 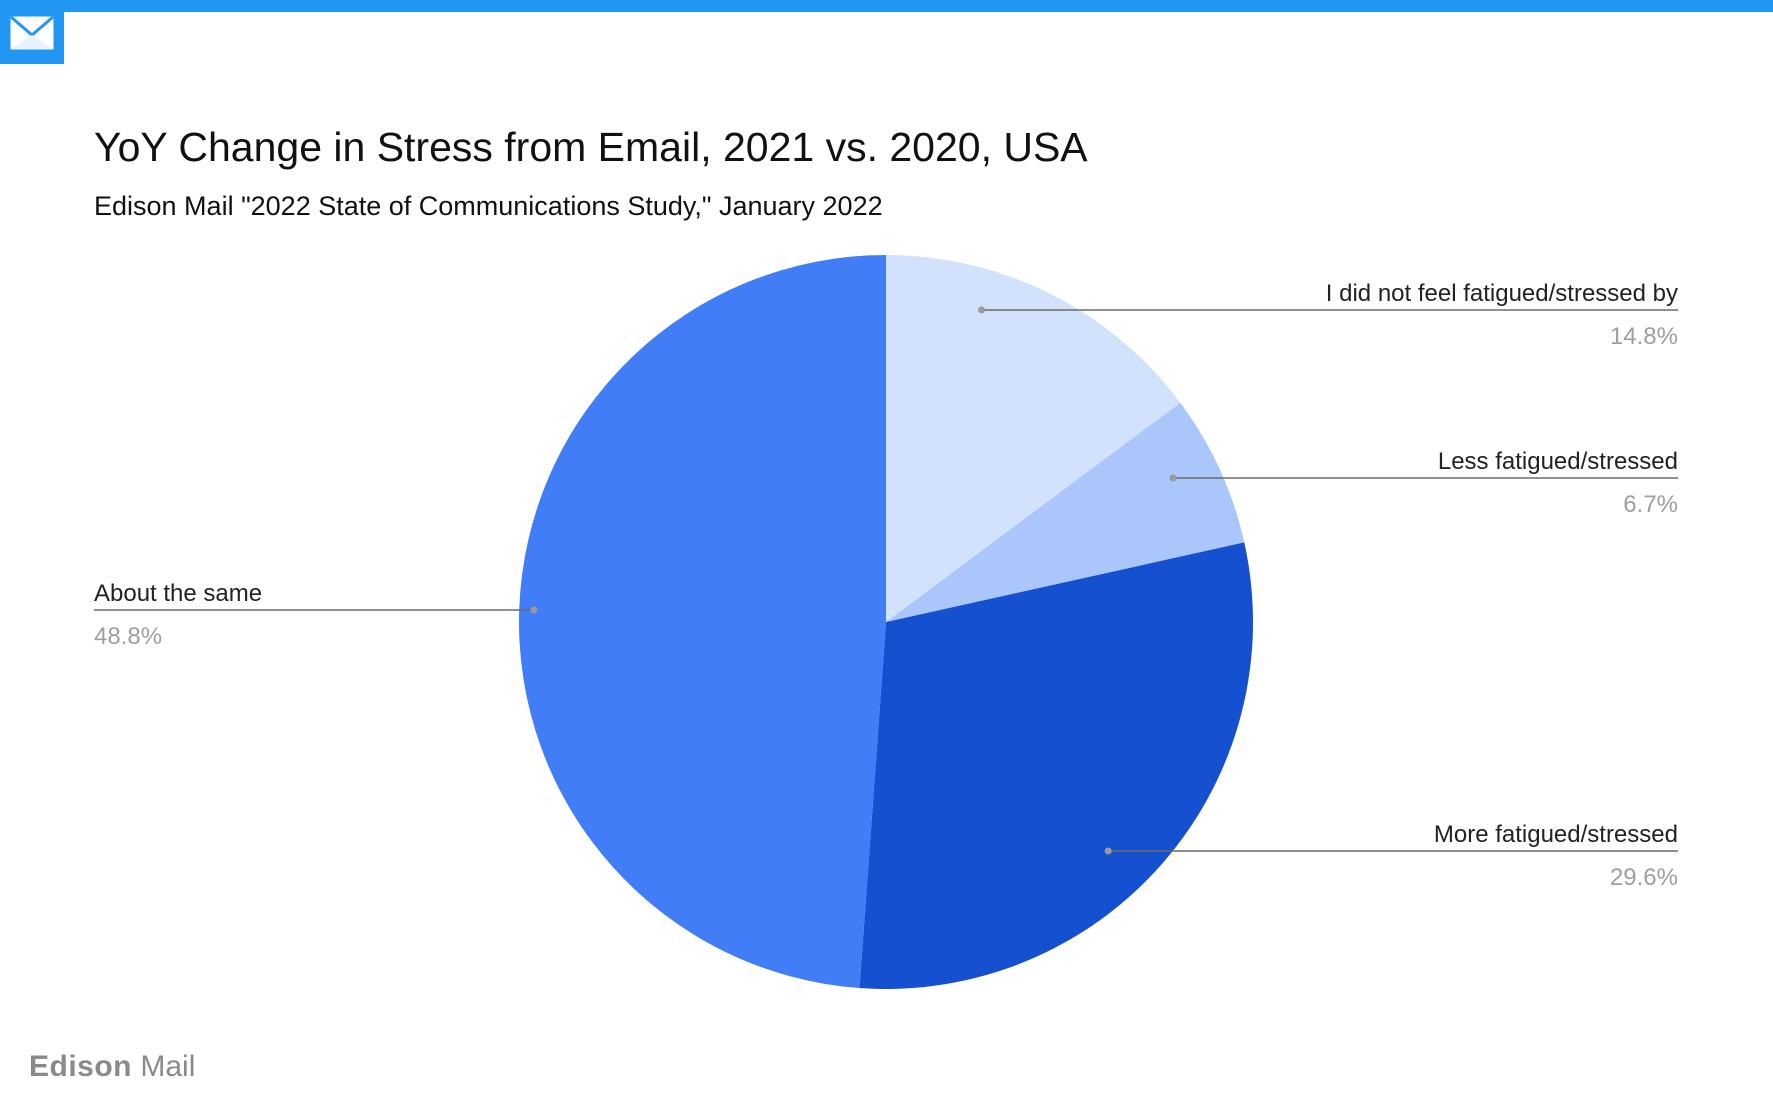 I want to click on slice-value-less-fatigued-stressed: 6.7%, so click(x=1650, y=504).